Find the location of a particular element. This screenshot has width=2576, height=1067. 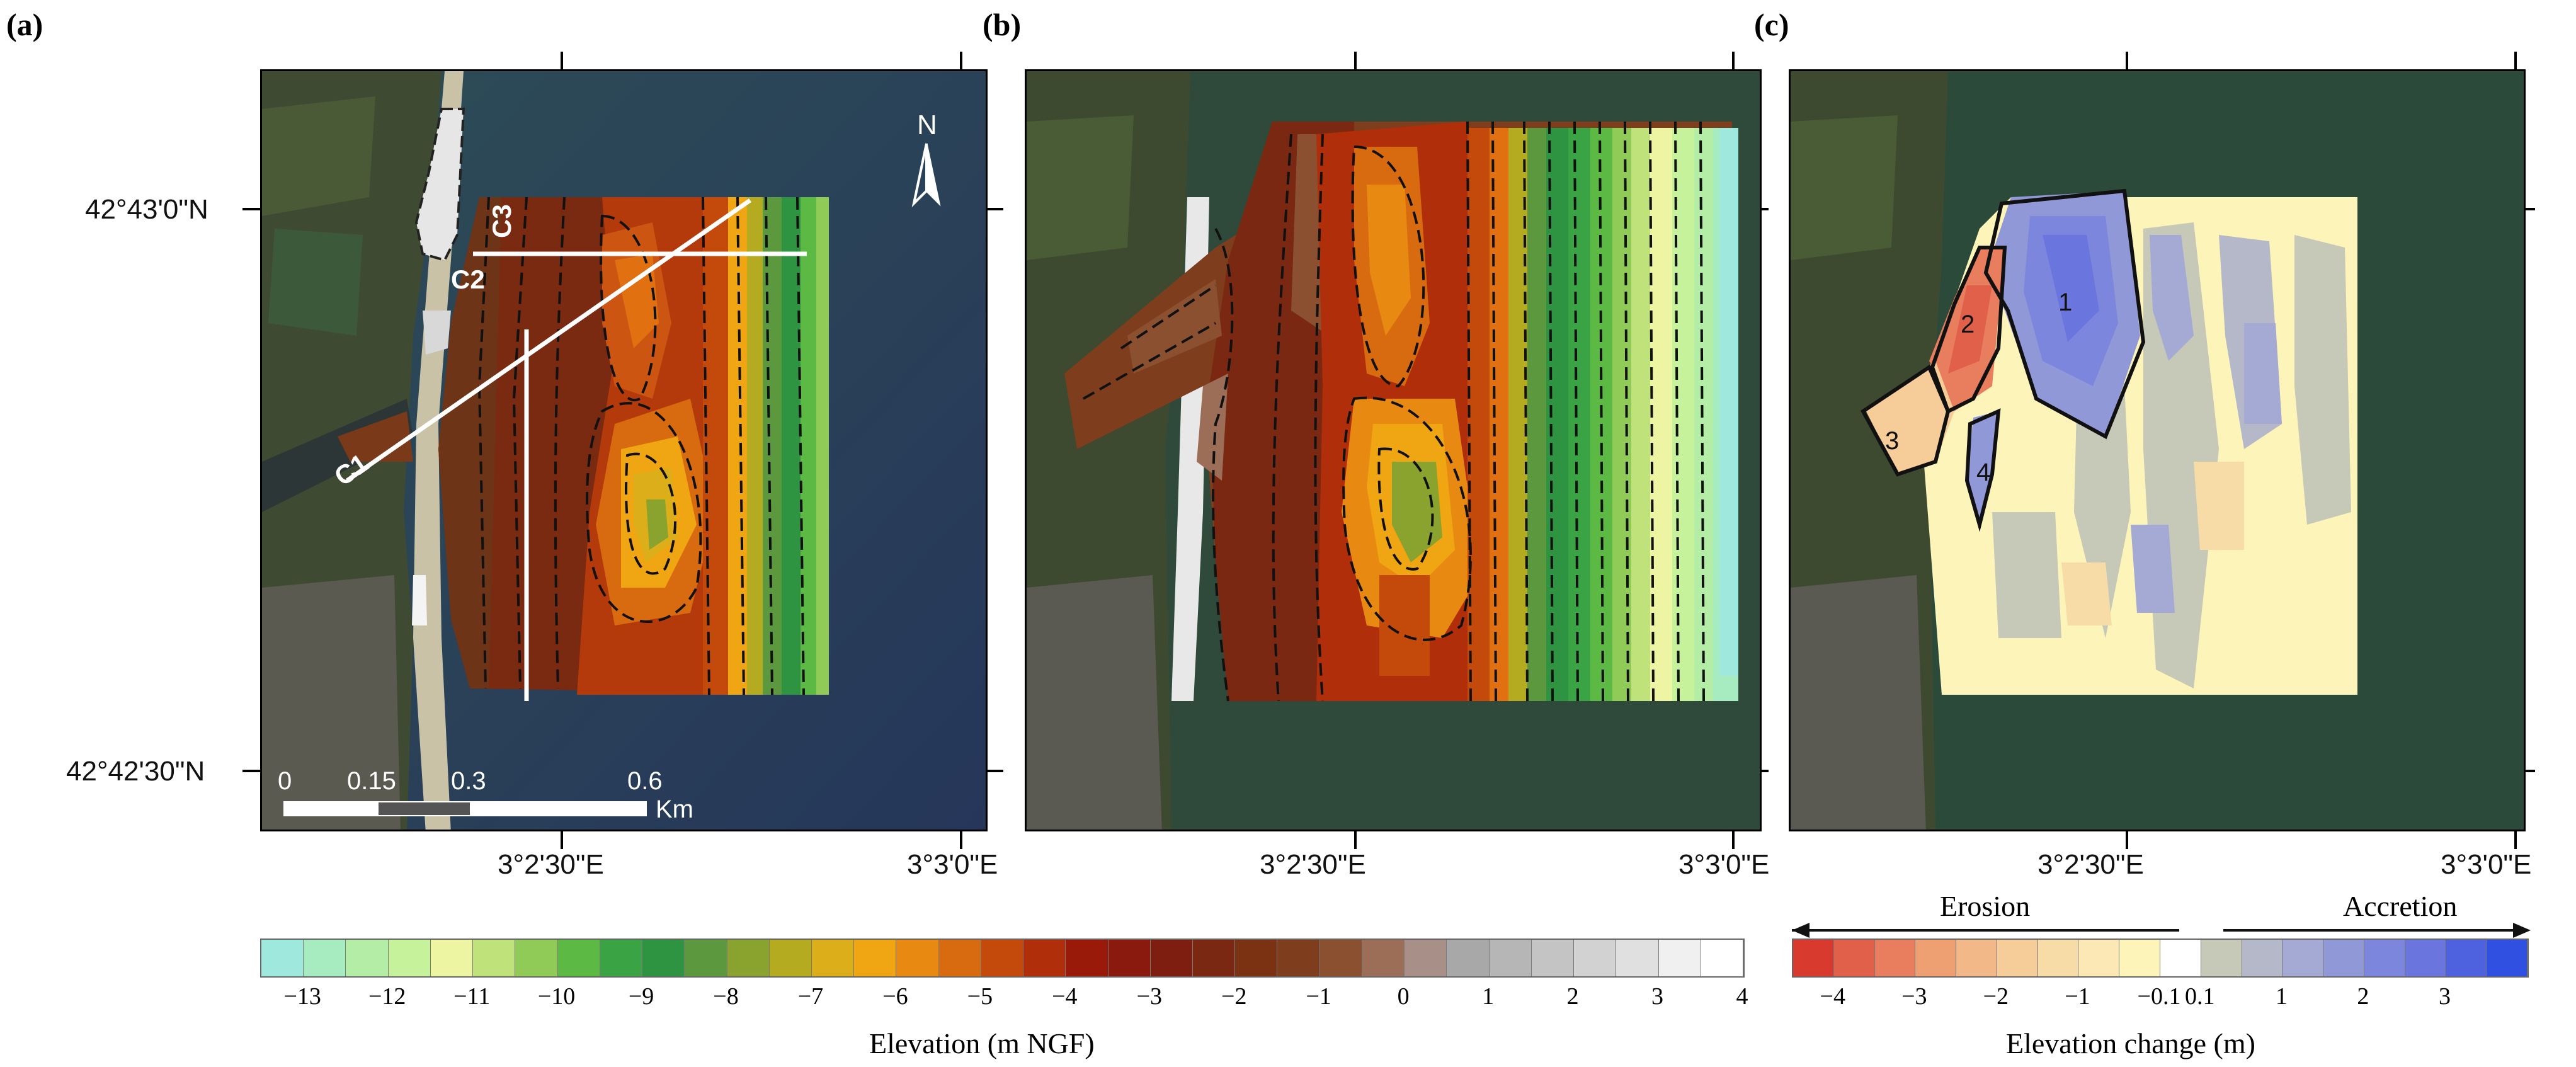

change-tick-label: −2 is located at coordinates (1996, 996).